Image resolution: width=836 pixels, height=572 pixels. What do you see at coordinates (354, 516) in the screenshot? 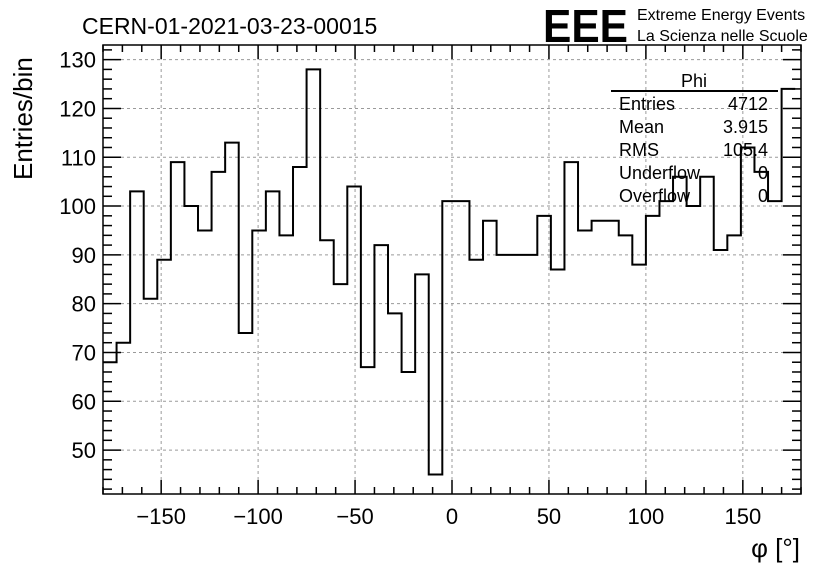
I see `x-tick-label: −50` at bounding box center [354, 516].